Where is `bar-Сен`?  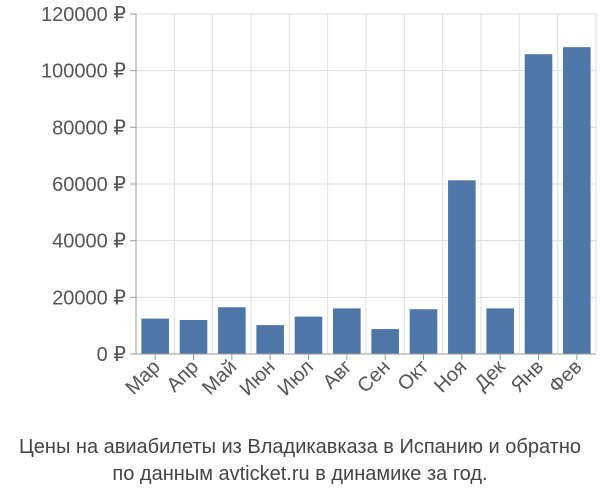
bar-Сен is located at coordinates (385, 341).